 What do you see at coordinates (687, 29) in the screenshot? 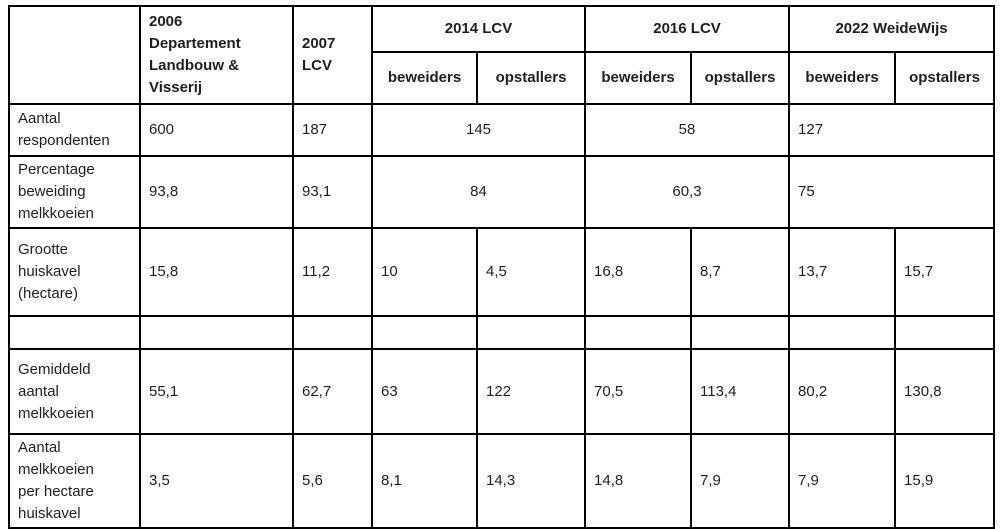
I see `column-group-header-2016-lcv: 2016 LCV` at bounding box center [687, 29].